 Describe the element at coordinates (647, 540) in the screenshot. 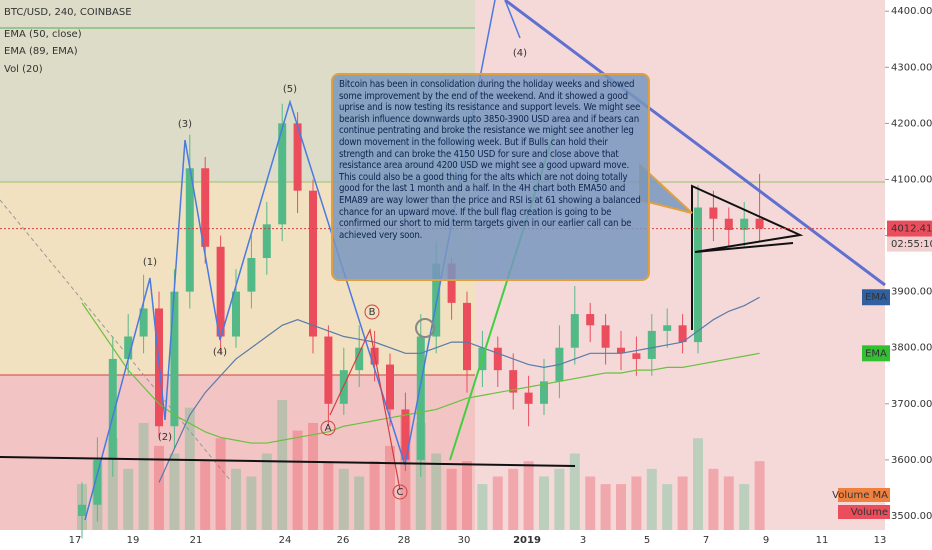

I see `x-tick-label: 5` at that location.